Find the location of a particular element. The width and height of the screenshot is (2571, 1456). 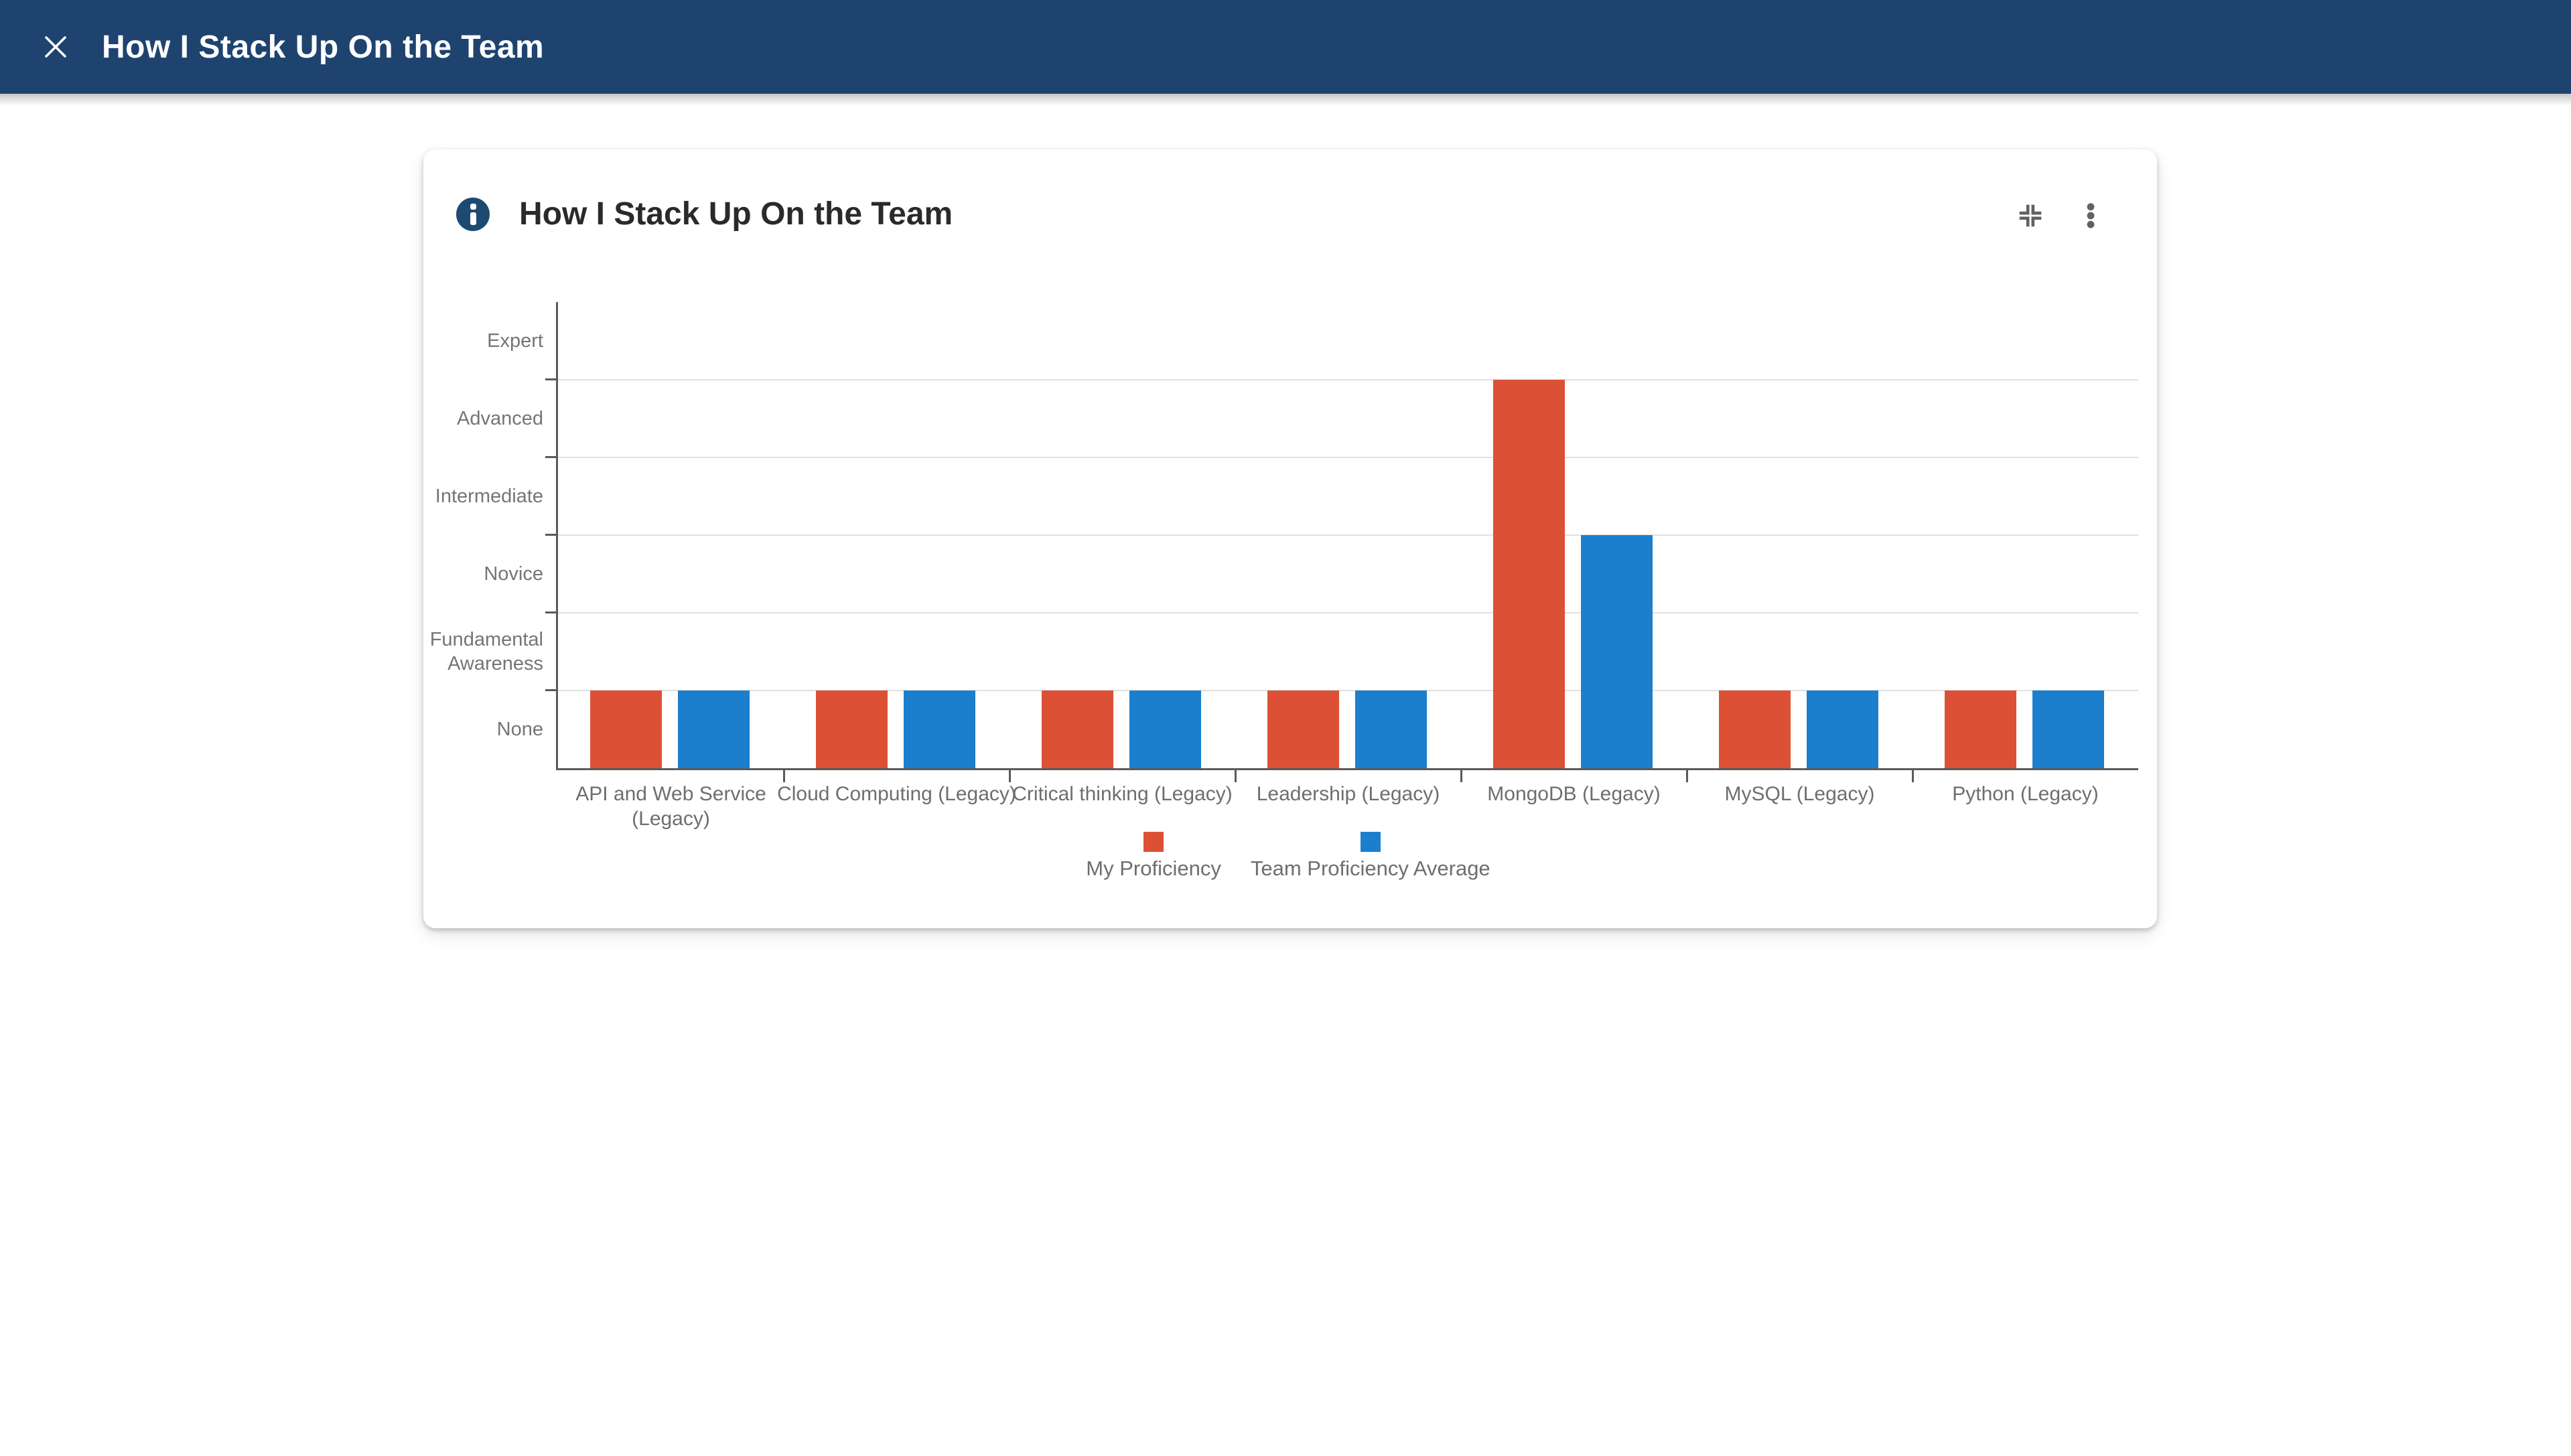

legend-item-team-proficiency-average: Team Proficiency Average is located at coordinates (1370, 856).